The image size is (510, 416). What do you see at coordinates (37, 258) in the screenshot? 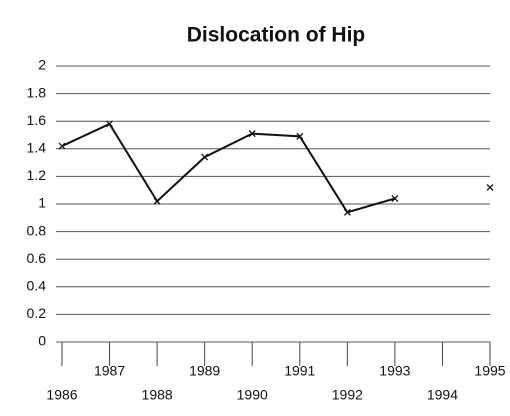
I see `y-tick-label: 0.6` at bounding box center [37, 258].